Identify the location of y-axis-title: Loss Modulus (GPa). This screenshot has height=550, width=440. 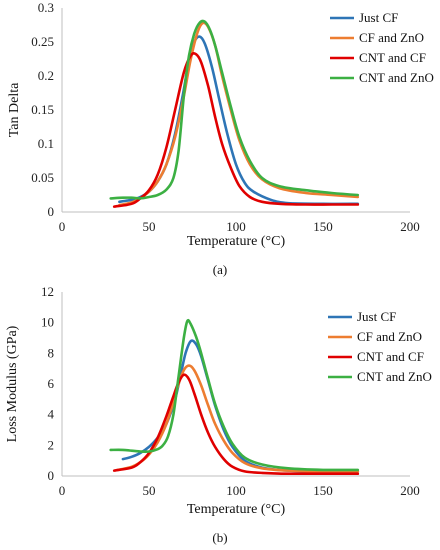
(12, 383).